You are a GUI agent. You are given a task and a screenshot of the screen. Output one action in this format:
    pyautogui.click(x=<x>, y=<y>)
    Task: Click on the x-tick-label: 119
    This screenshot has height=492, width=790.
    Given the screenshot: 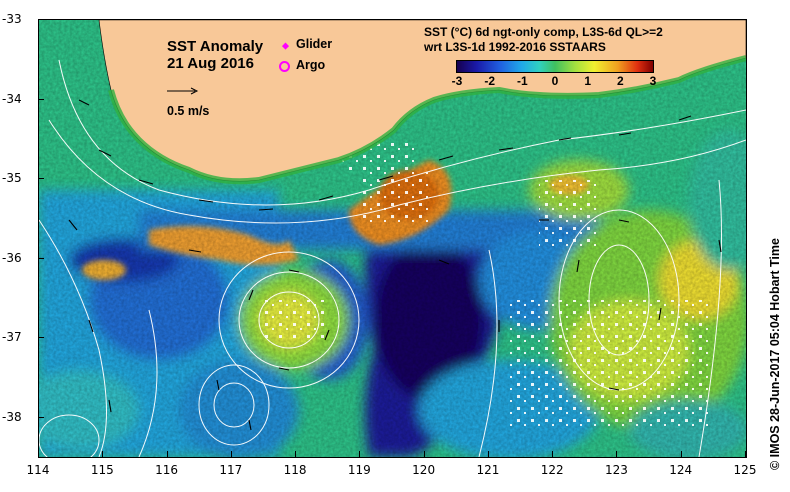 What is the action you would take?
    pyautogui.click(x=359, y=470)
    